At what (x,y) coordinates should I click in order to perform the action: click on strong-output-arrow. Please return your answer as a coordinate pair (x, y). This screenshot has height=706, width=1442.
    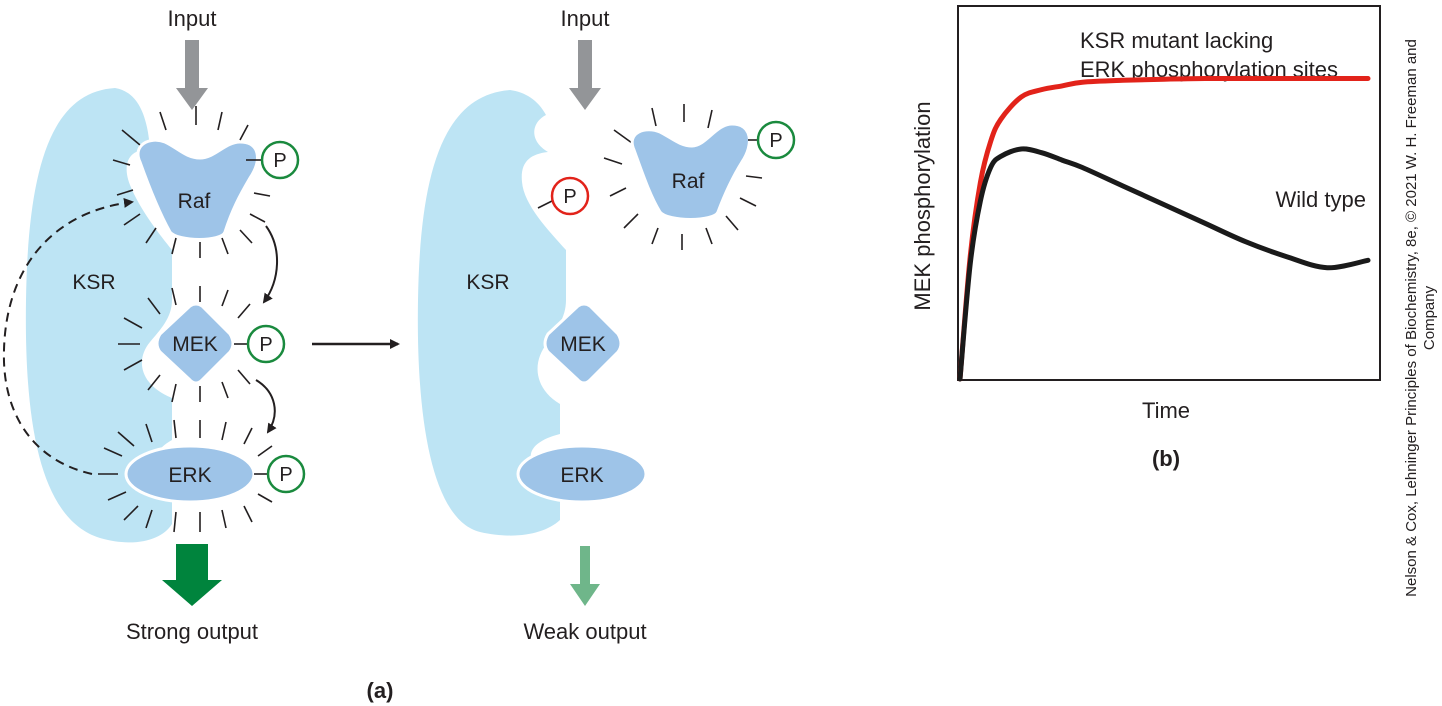
    Looking at the image, I should click on (192, 575).